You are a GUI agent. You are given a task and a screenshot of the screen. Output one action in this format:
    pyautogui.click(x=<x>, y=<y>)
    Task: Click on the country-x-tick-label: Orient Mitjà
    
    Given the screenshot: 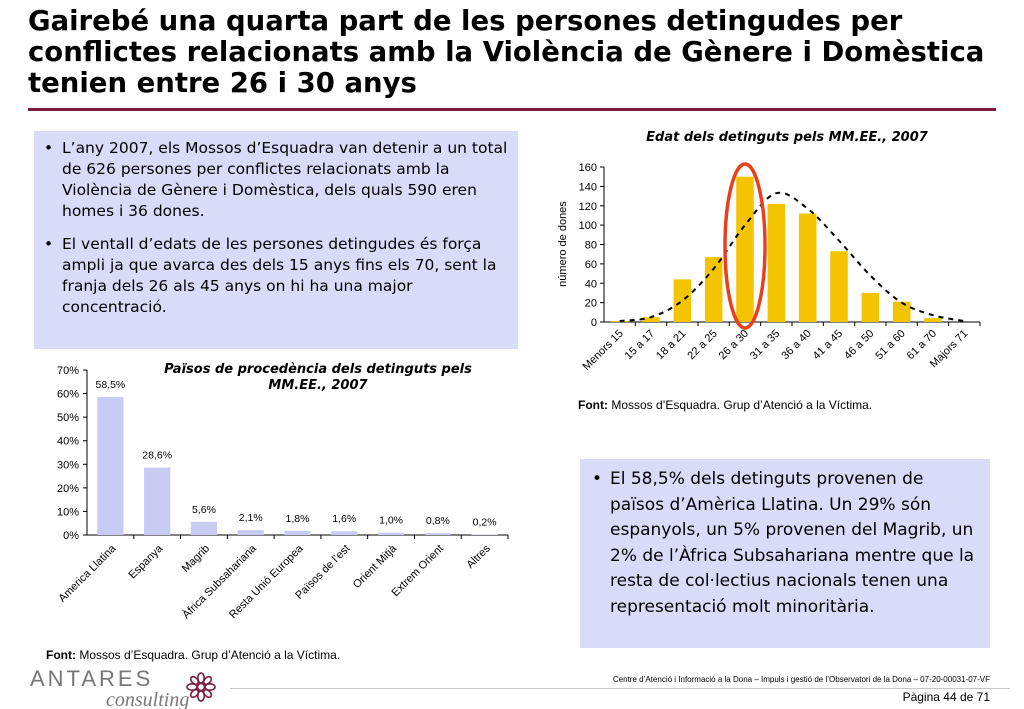 What is the action you would take?
    pyautogui.click(x=375, y=566)
    